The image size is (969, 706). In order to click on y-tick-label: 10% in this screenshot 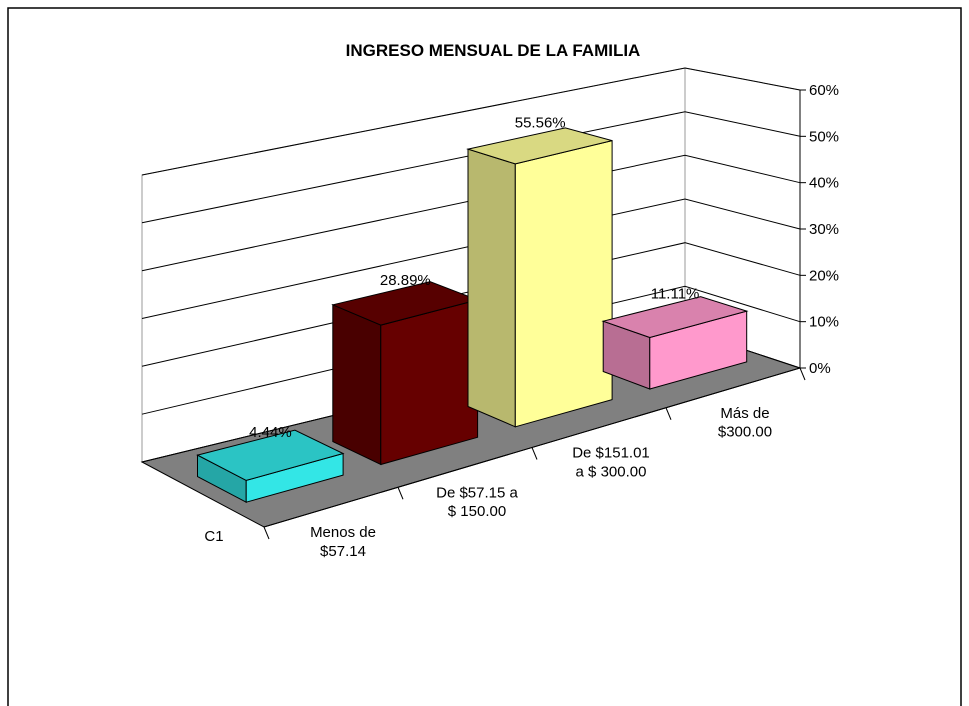, I will do `click(824, 322)`.